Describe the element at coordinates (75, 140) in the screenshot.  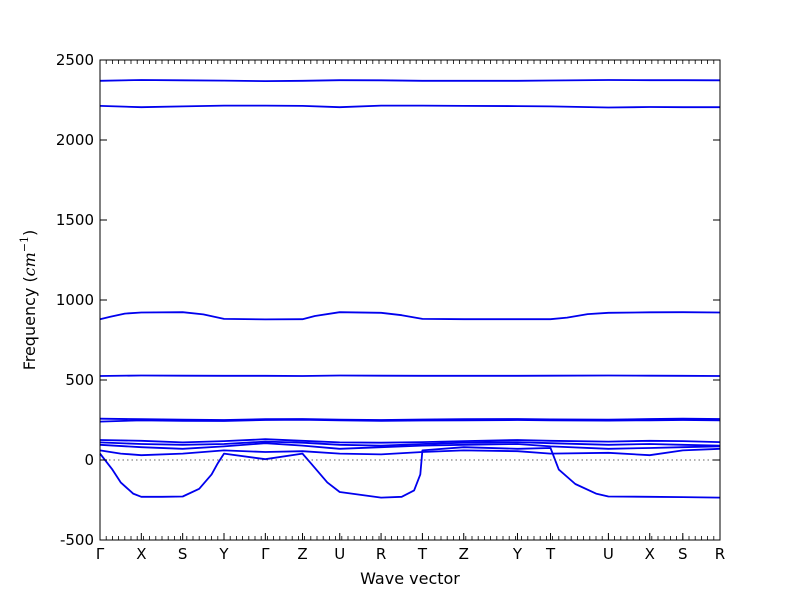
I see `y-tick-label: 2000` at that location.